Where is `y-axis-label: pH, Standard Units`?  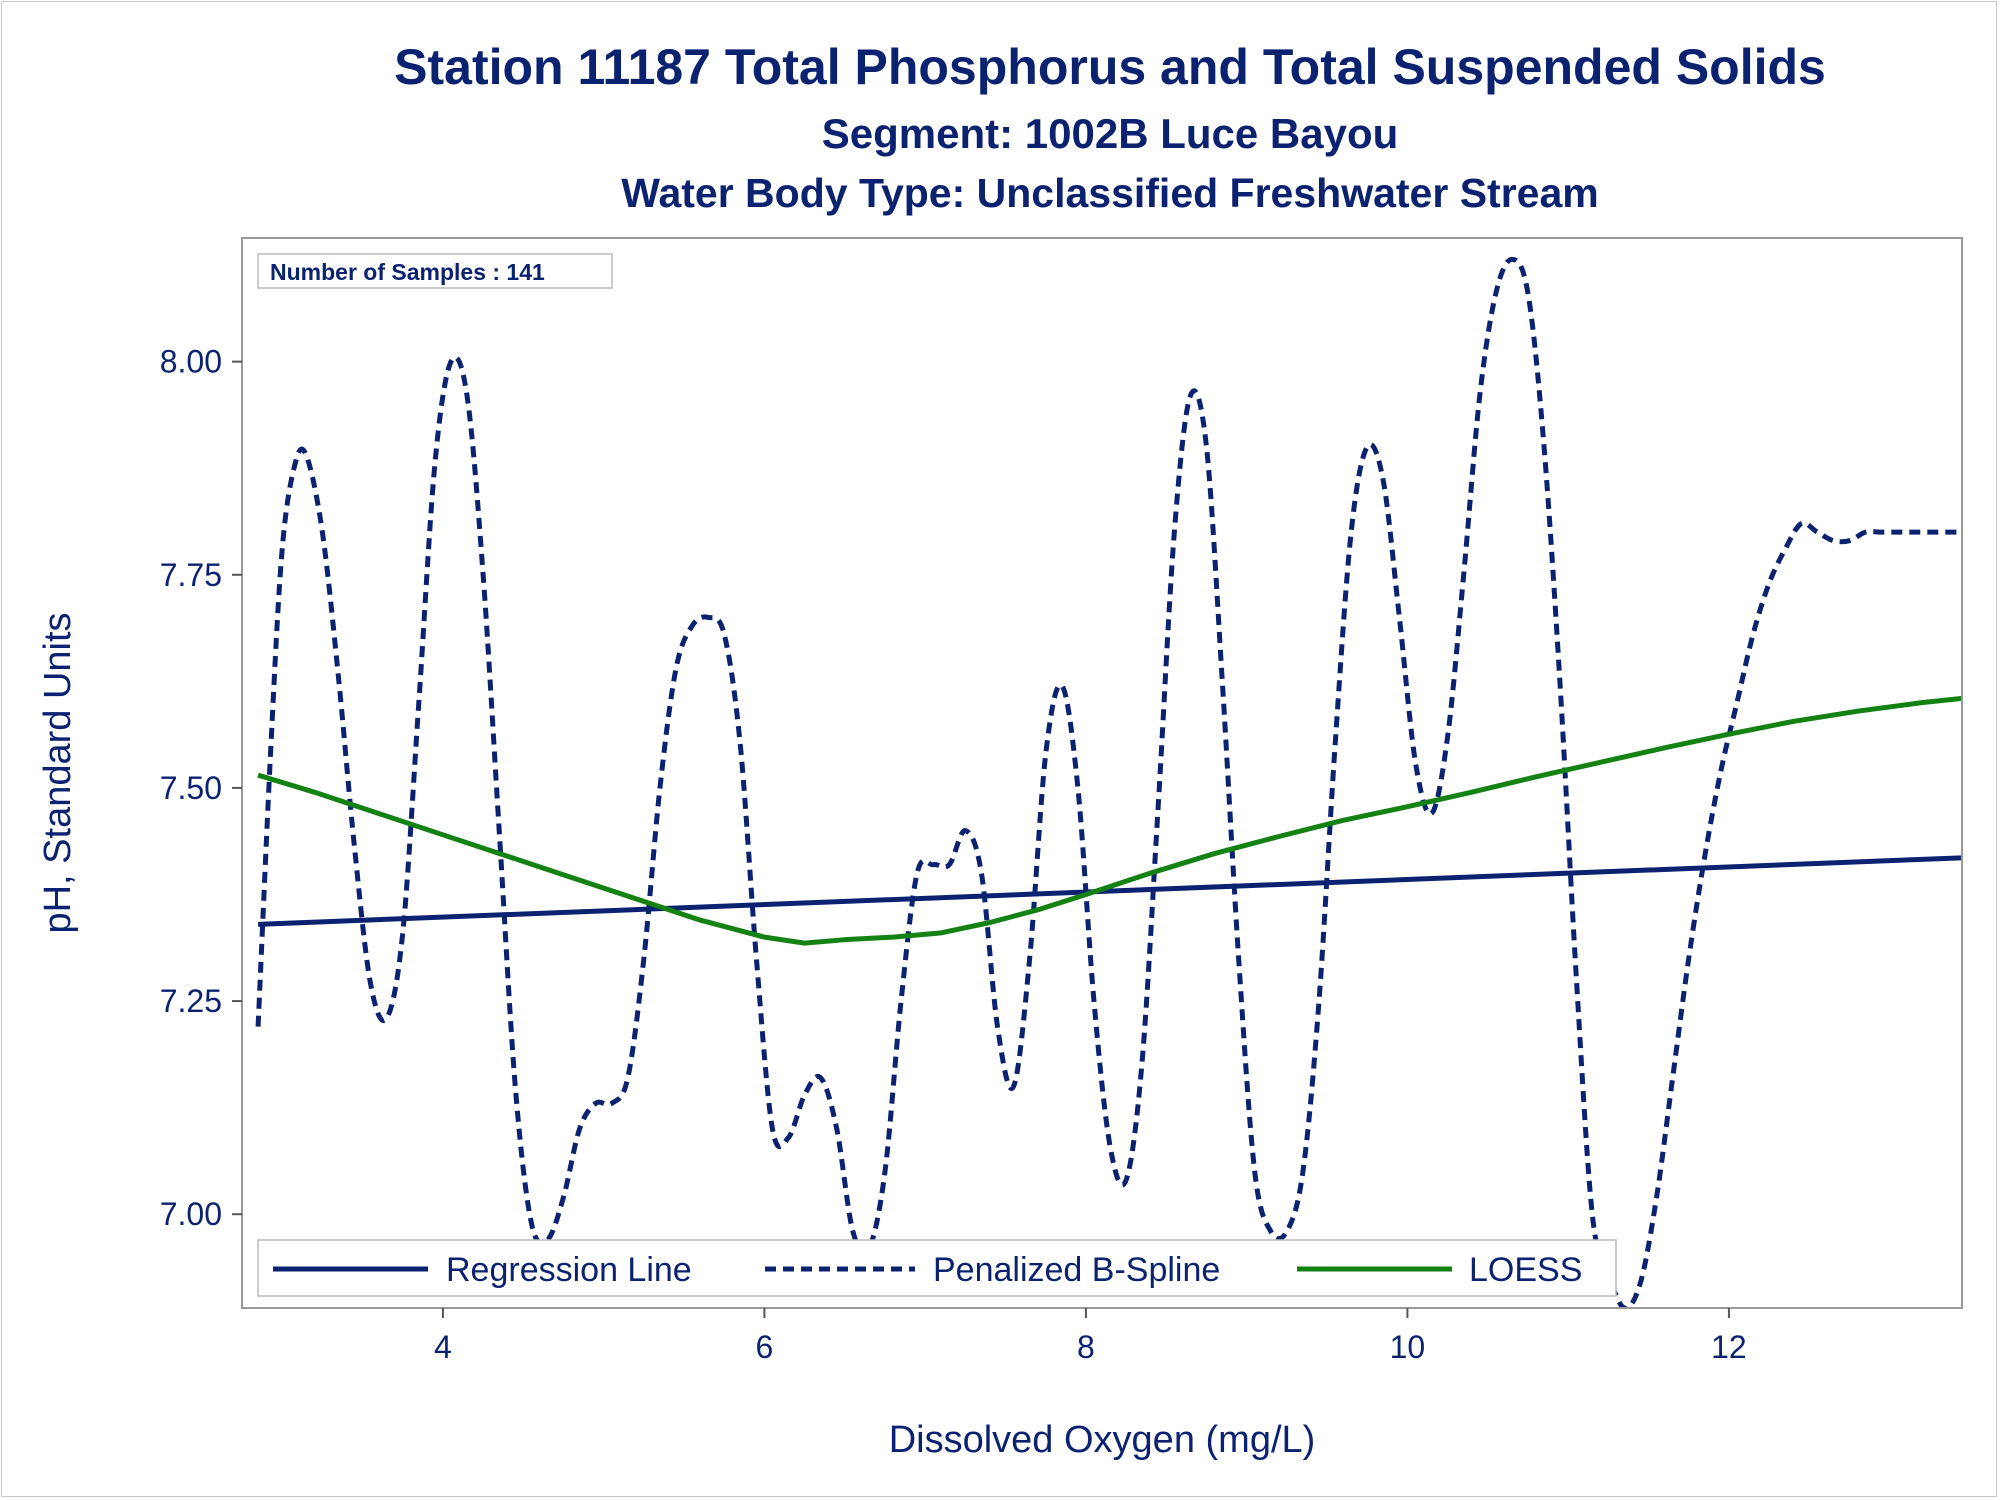
y-axis-label: pH, Standard Units is located at coordinates (58, 772).